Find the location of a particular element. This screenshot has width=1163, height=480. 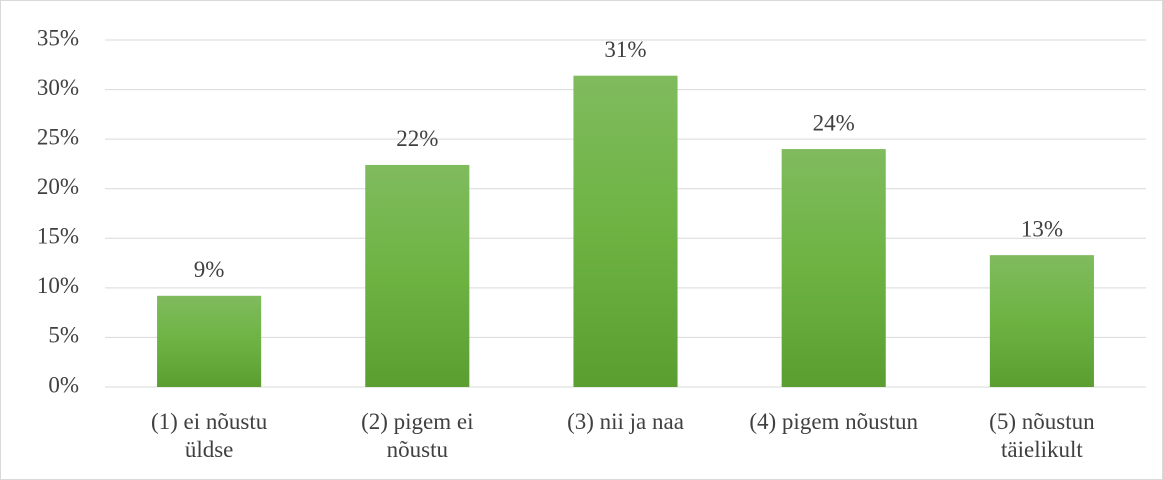

y-tick-label: 25% is located at coordinates (58, 136).